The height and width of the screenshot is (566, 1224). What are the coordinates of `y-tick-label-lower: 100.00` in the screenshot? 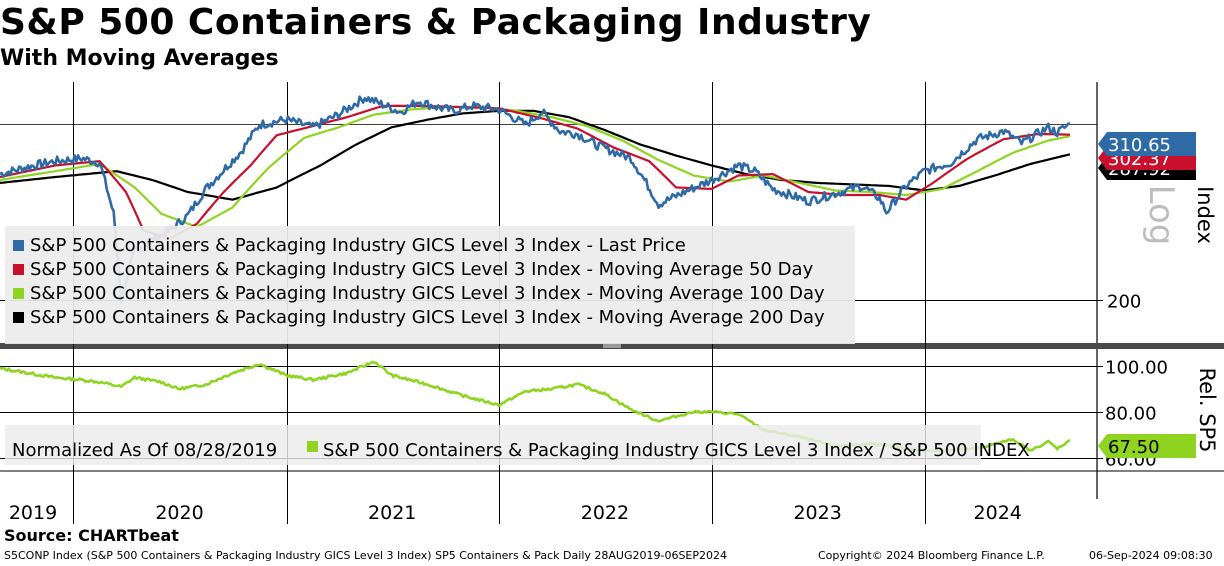 It's located at (1136, 368).